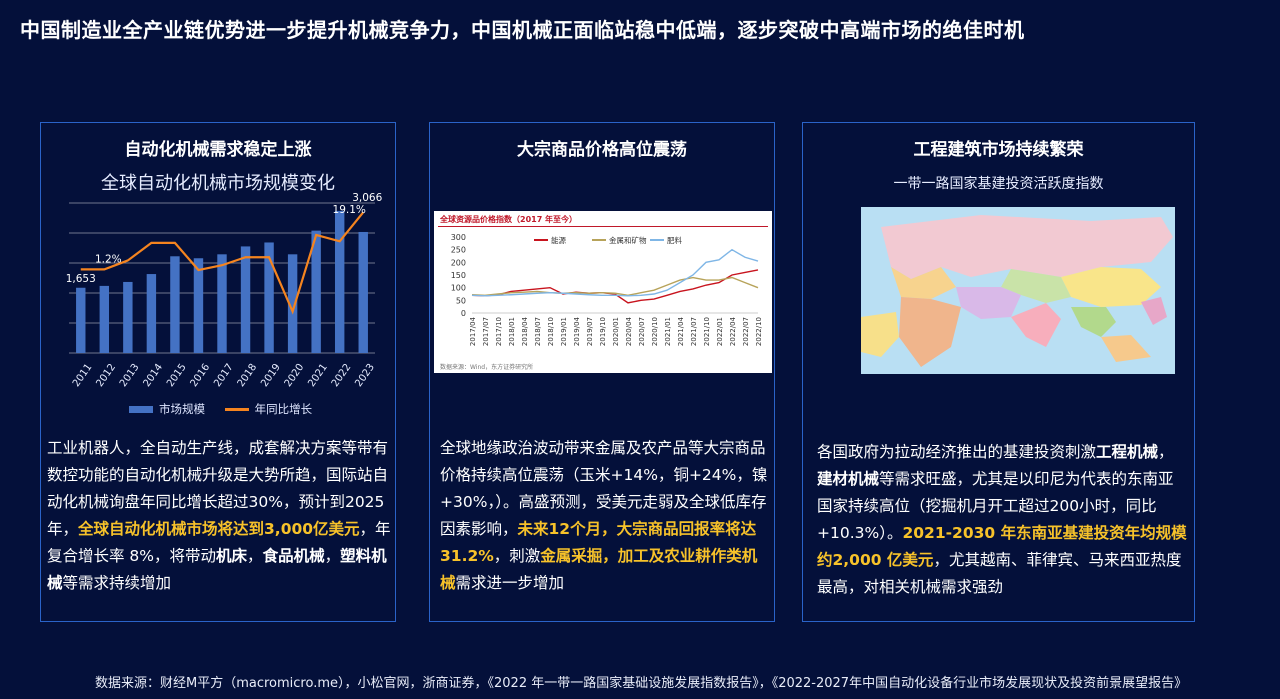  Describe the element at coordinates (81, 279) in the screenshot. I see `data-label: 1,653` at that location.